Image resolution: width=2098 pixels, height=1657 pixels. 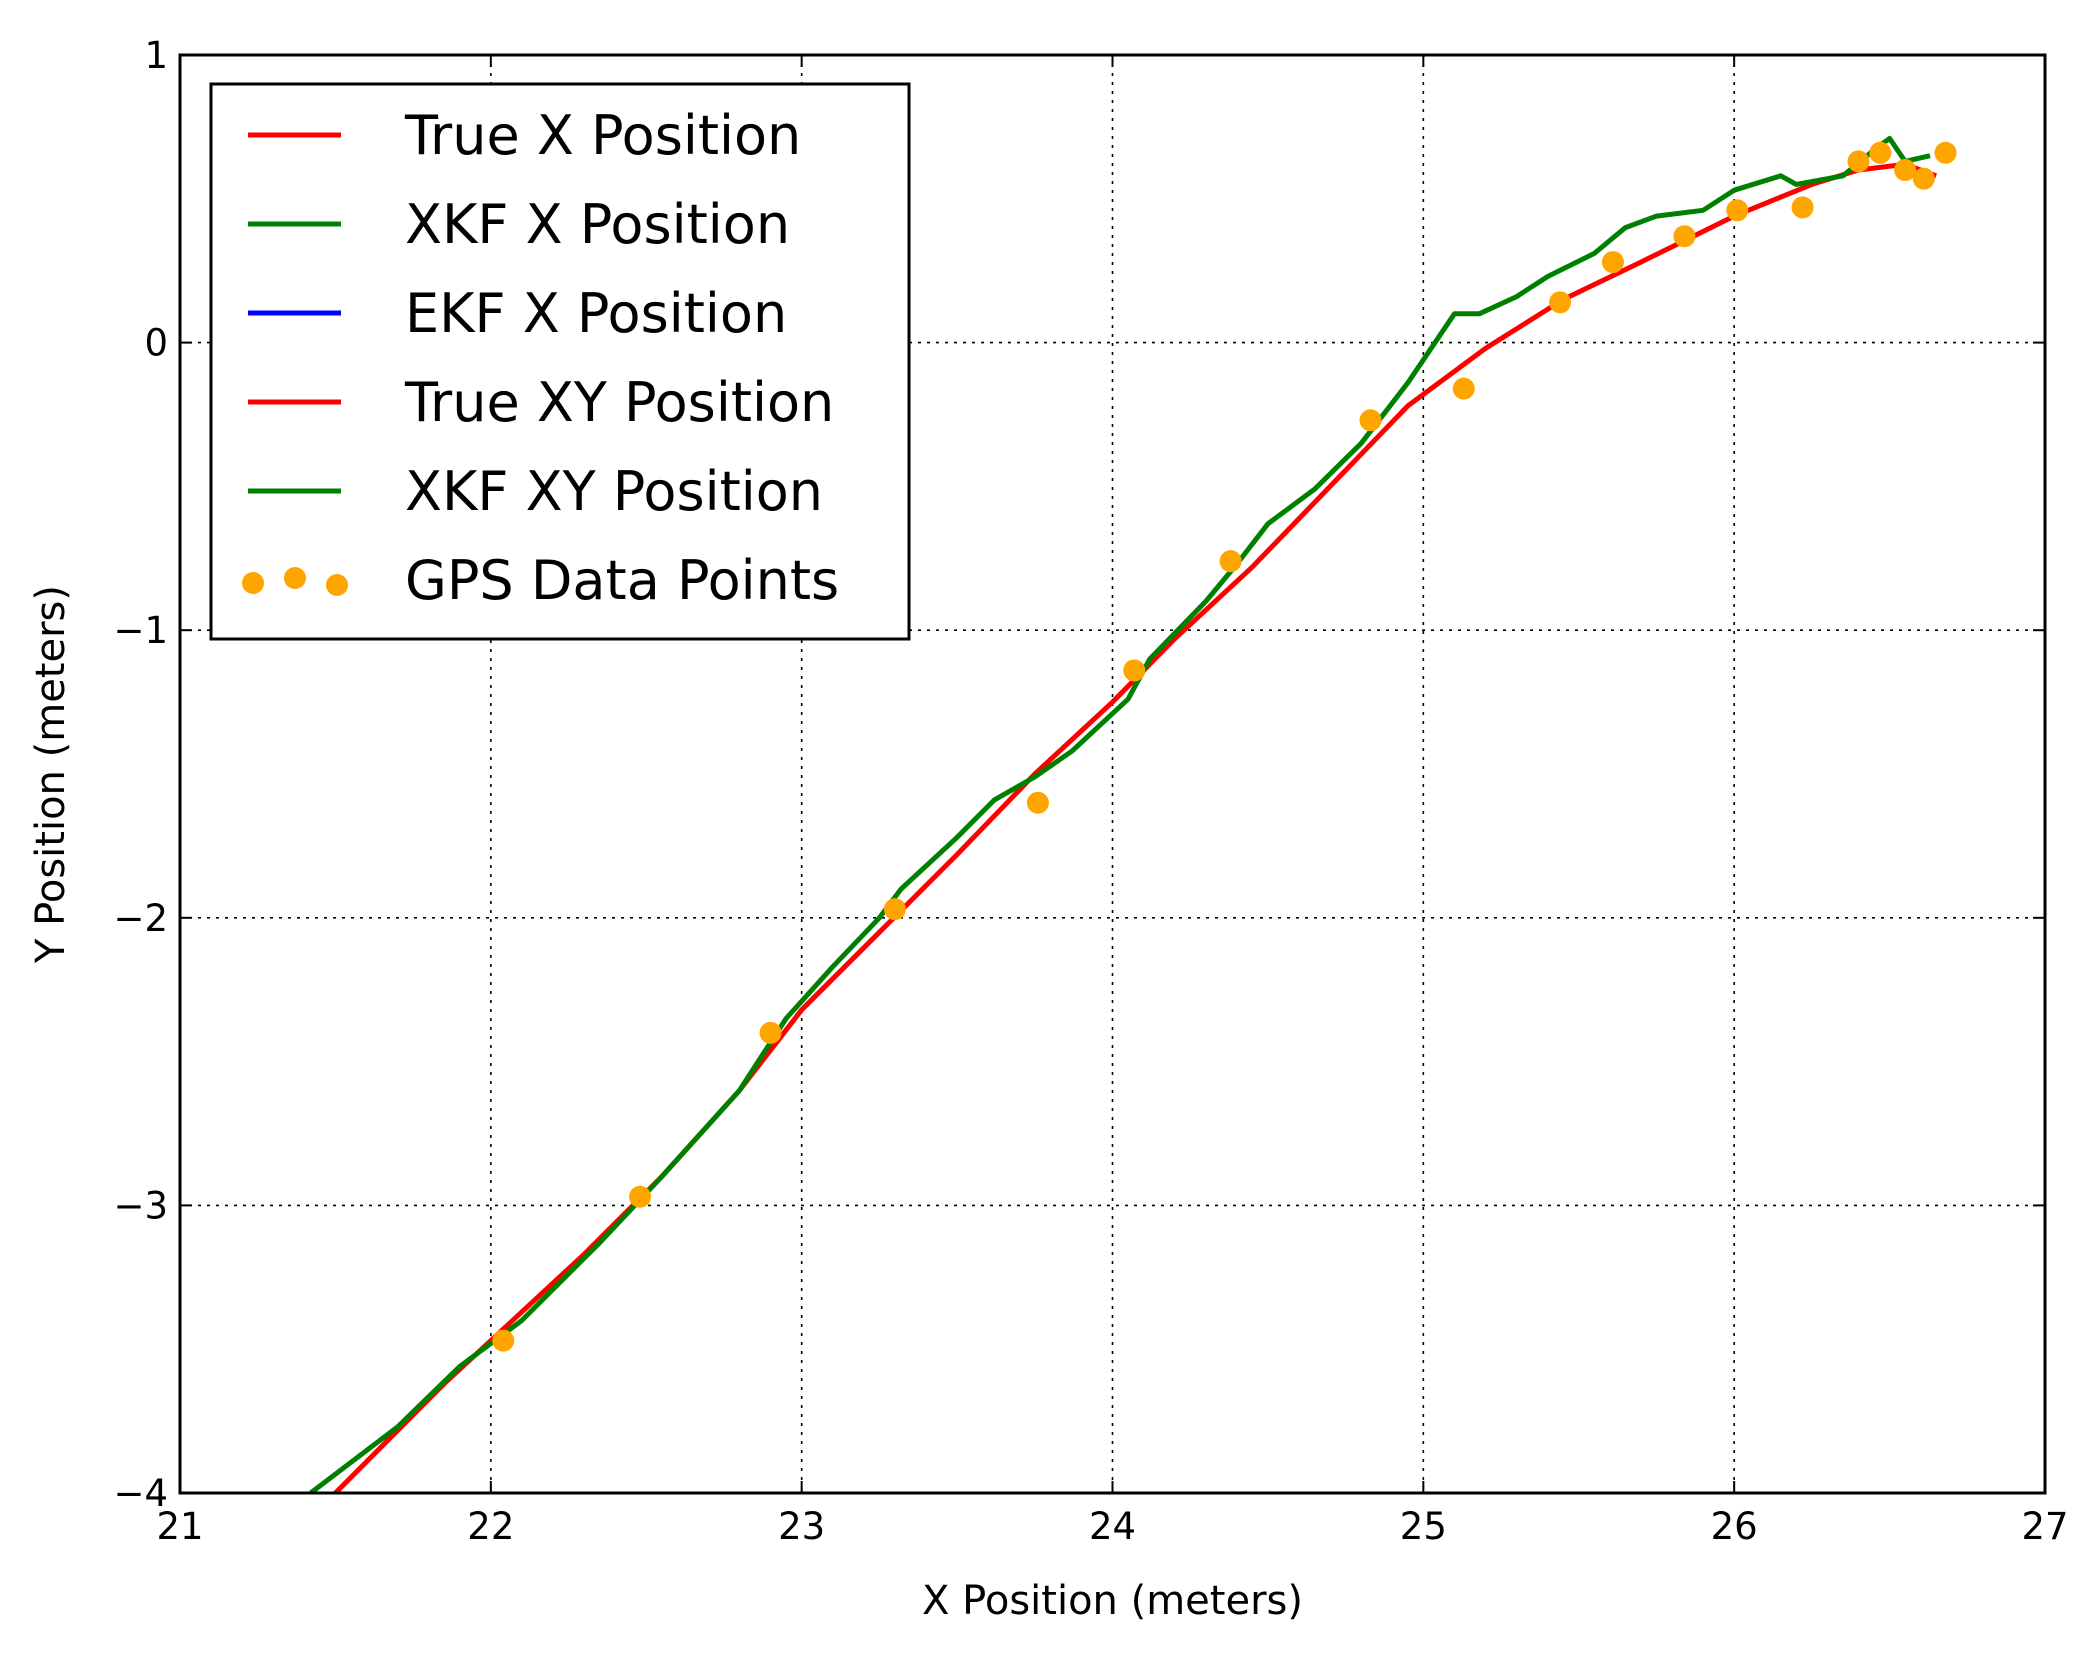 What do you see at coordinates (1734, 1526) in the screenshot?
I see `x-tick-label: 26` at bounding box center [1734, 1526].